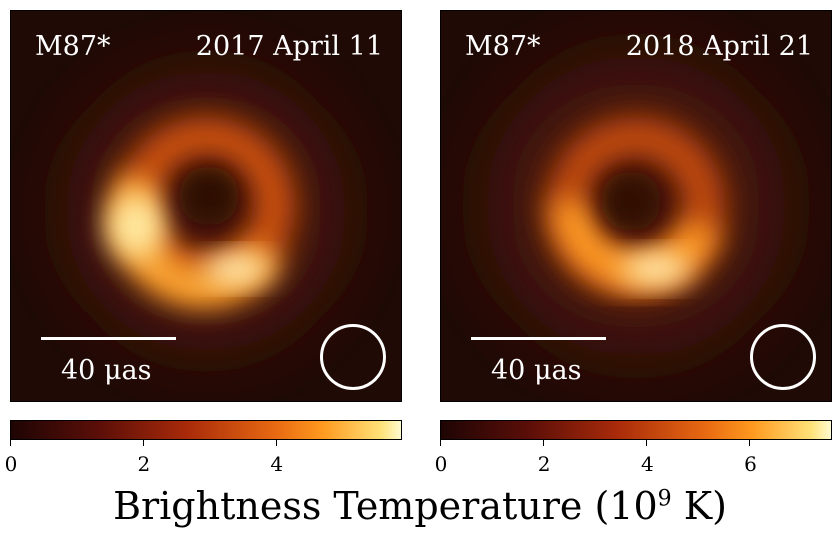 The image size is (840, 560). Describe the element at coordinates (750, 464) in the screenshot. I see `colorbar-tick-label: 6` at that location.